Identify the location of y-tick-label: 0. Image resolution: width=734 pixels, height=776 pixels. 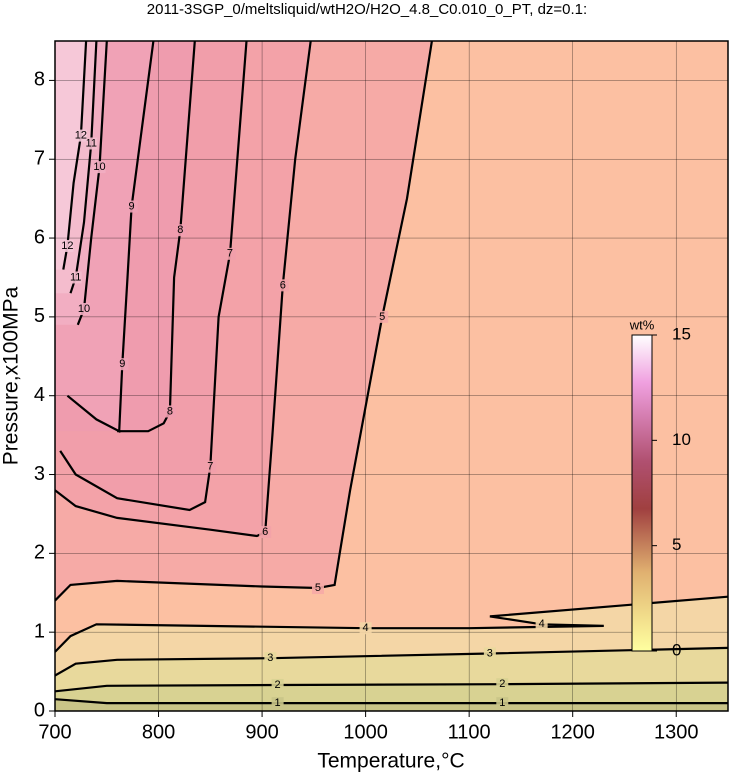
(39, 710).